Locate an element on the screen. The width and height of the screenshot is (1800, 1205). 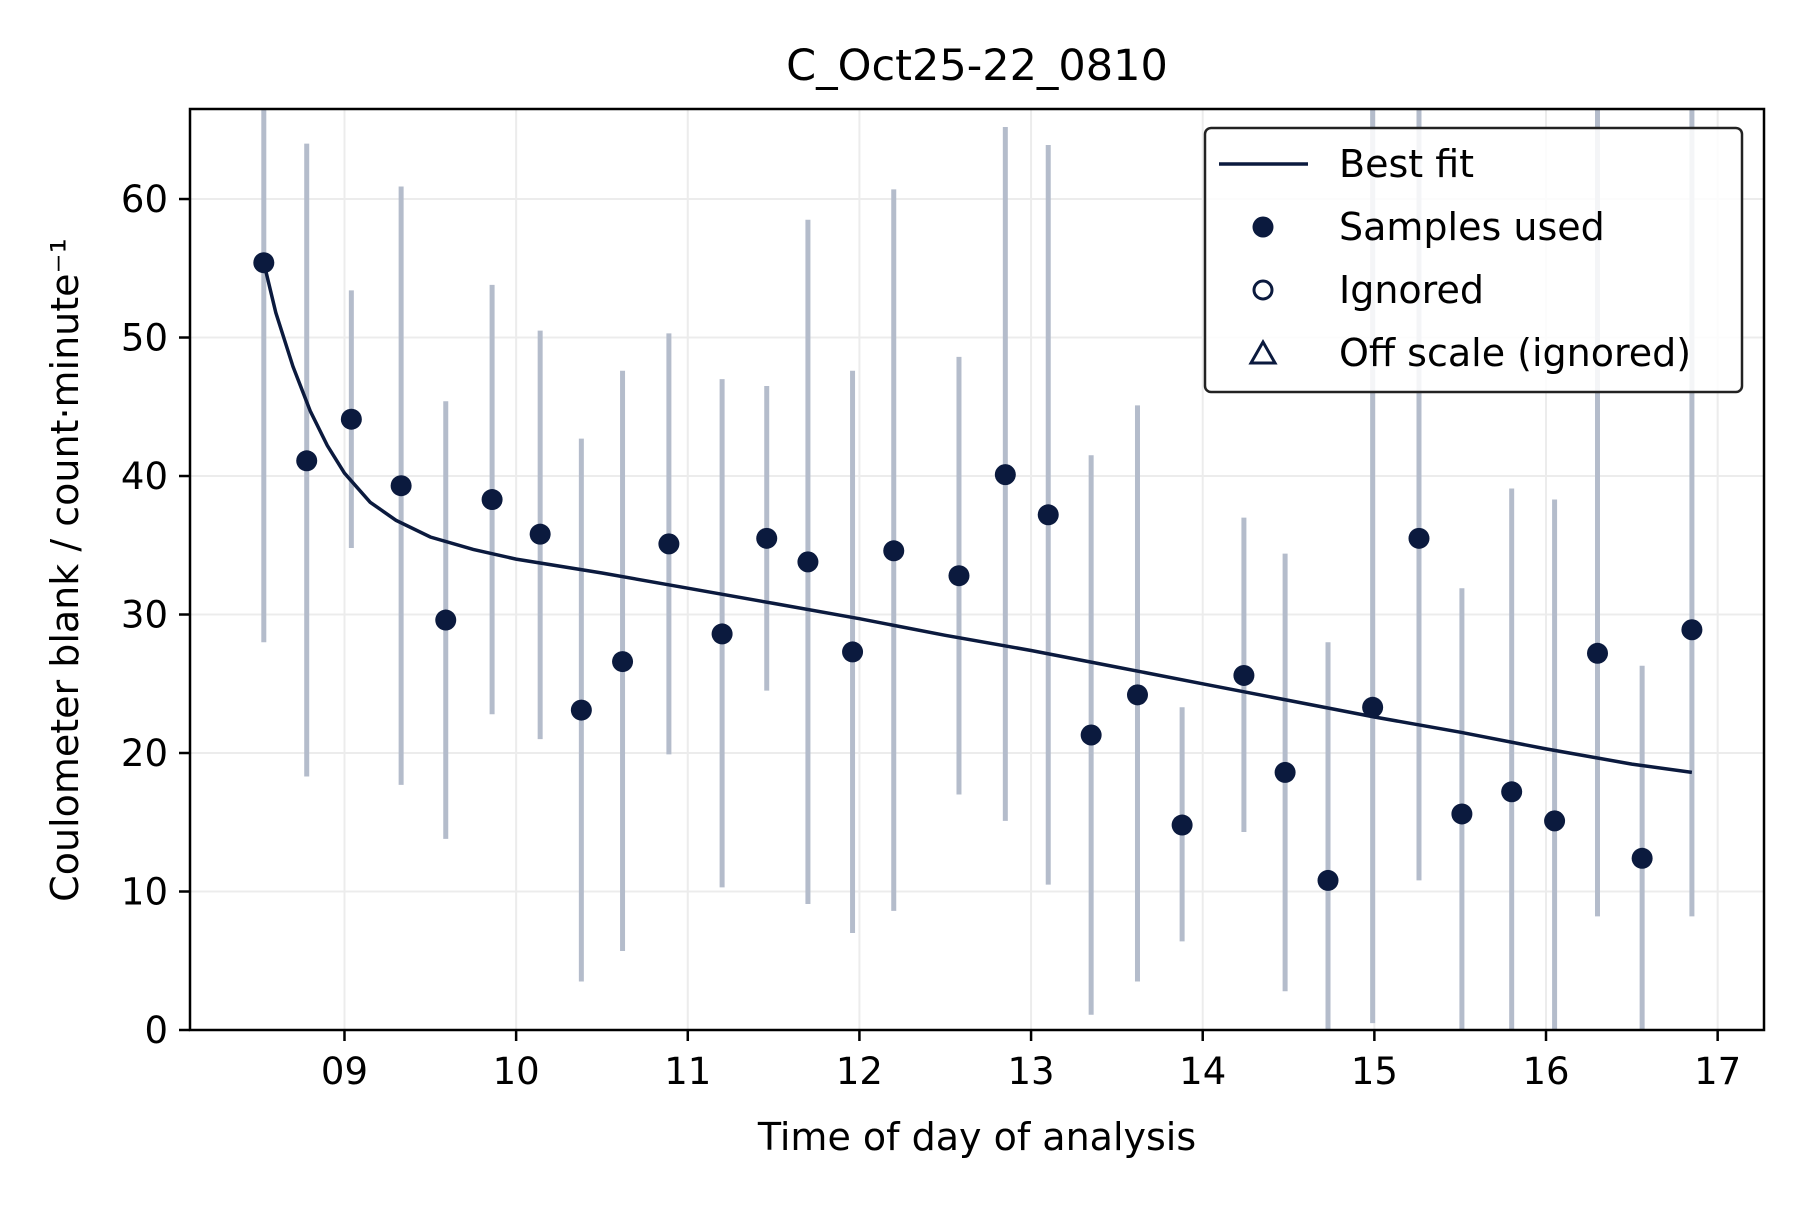
legend-item: Ignored is located at coordinates (1368, 290).